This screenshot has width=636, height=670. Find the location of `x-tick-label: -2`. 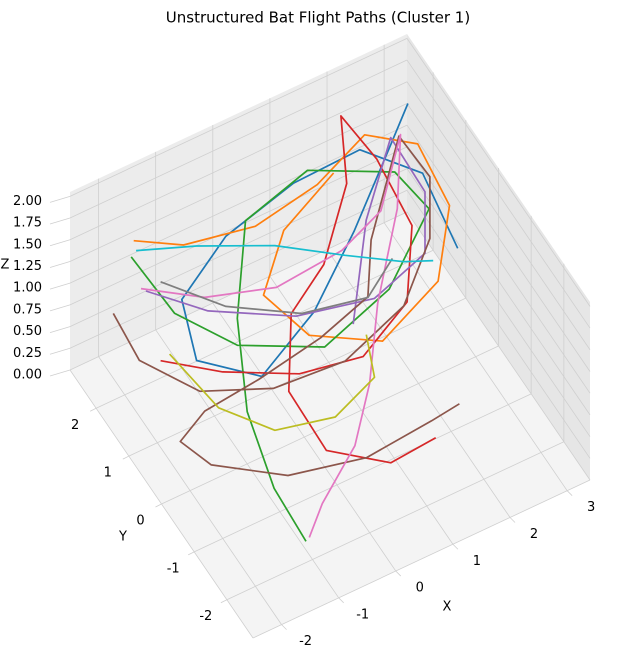

x-tick-label: -2 is located at coordinates (305, 641).